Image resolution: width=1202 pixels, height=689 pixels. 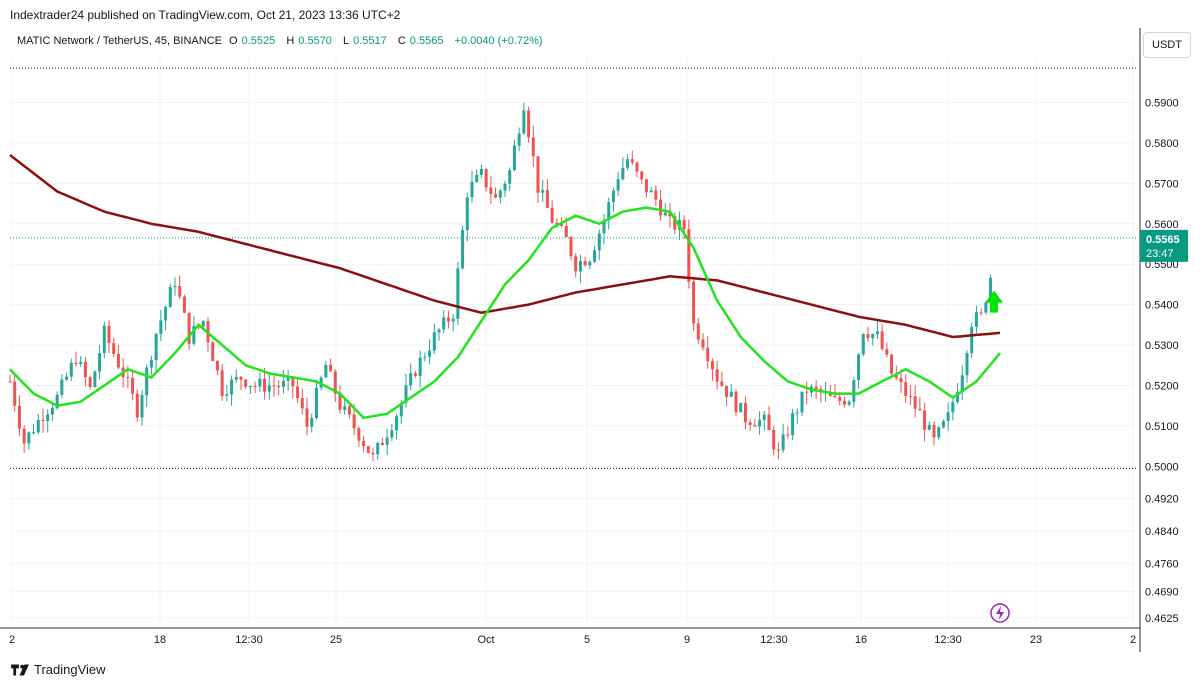 What do you see at coordinates (1162, 225) in the screenshot?
I see `y-tick-label: 0.5600` at bounding box center [1162, 225].